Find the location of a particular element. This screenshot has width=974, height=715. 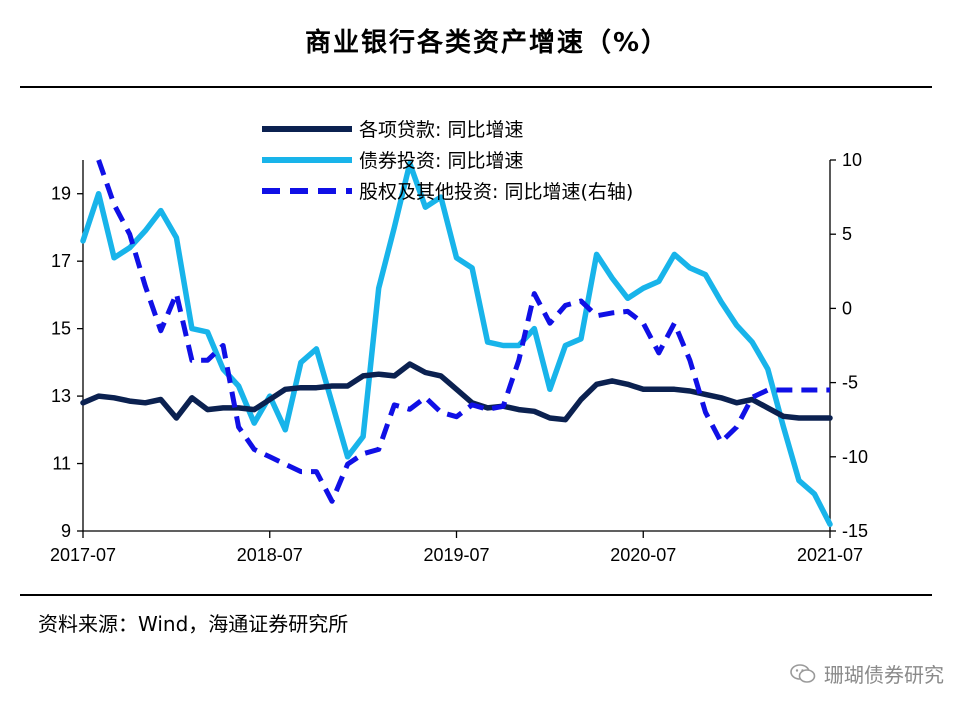

left-tick-label: 11 is located at coordinates (61, 464).